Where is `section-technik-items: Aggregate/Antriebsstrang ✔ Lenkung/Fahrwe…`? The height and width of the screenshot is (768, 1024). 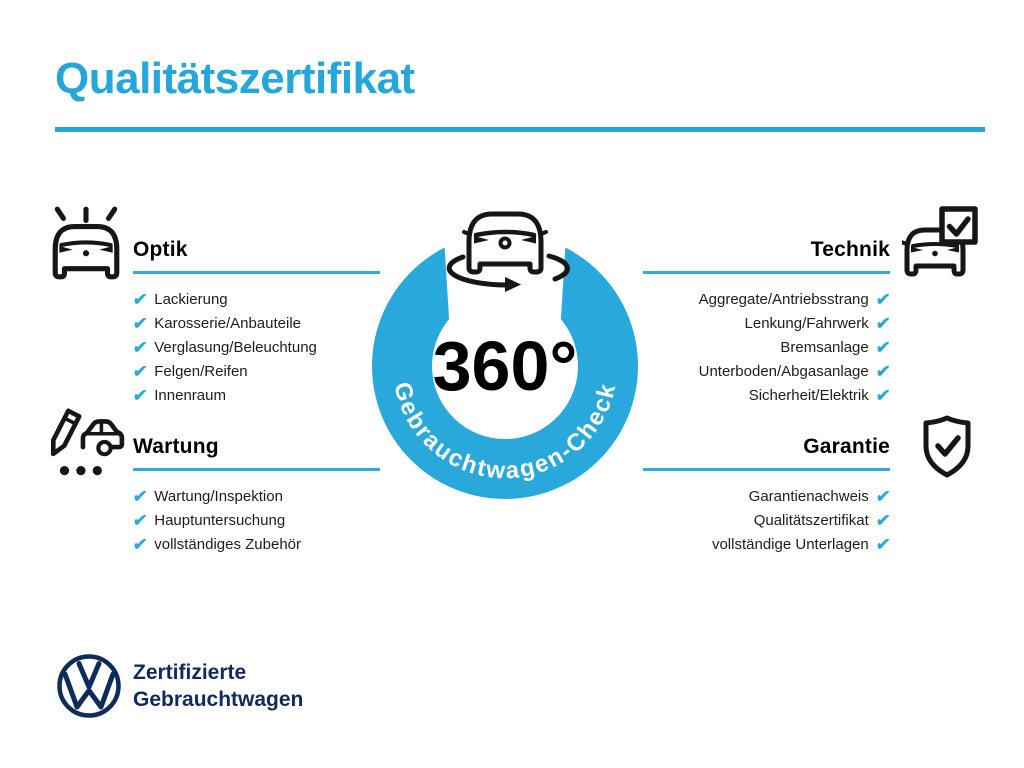 section-technik-items: Aggregate/Antriebsstrang ✔ Lenkung/Fahrwe… is located at coordinates (767, 347).